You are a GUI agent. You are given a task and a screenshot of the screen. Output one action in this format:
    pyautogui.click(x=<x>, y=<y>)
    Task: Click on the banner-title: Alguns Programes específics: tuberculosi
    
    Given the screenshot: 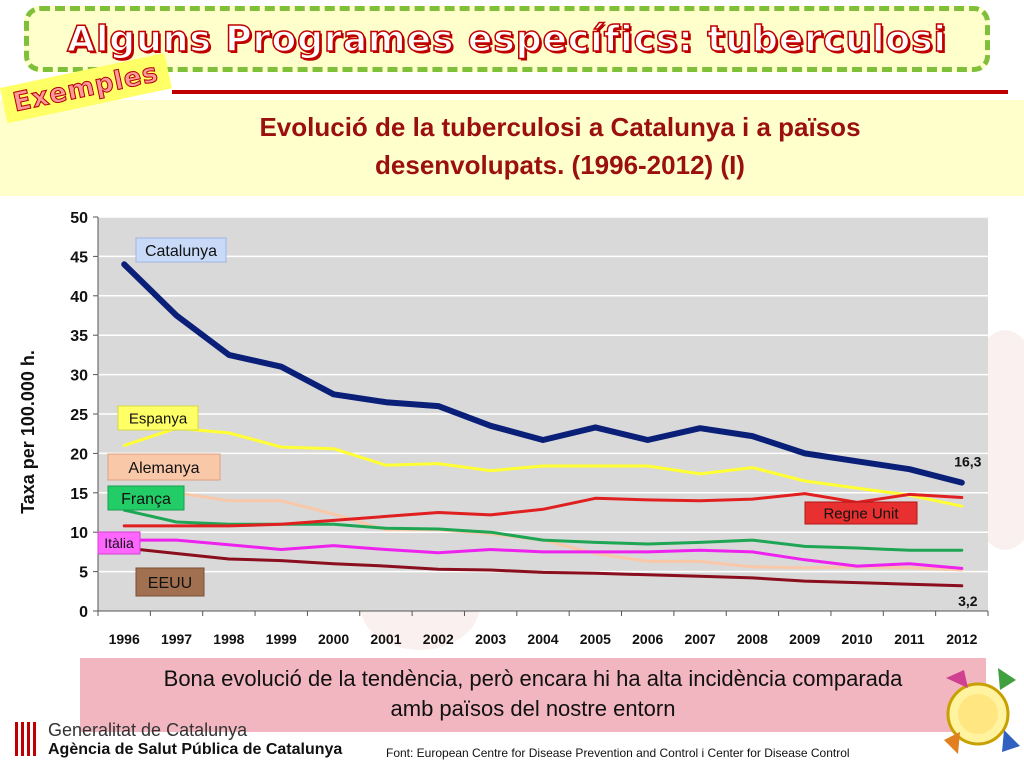 What is the action you would take?
    pyautogui.click(x=506, y=39)
    